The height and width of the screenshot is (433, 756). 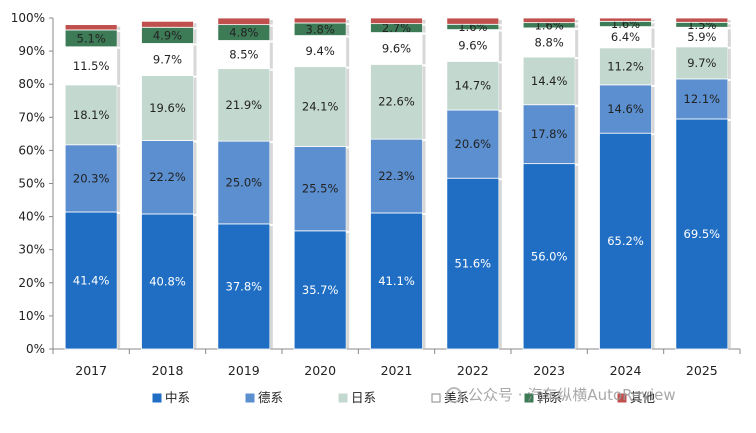 I want to click on data-label: 2.7%, so click(x=396, y=28).